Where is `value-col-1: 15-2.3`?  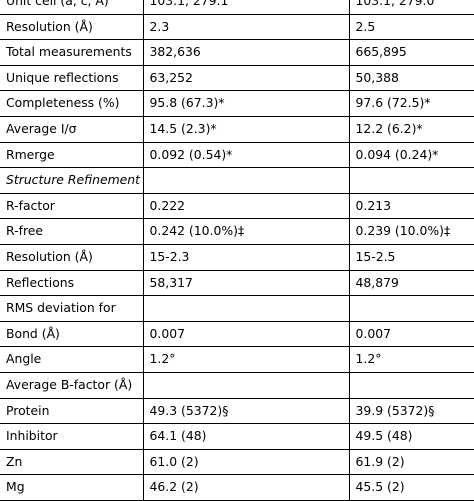
value-col-1: 15-2.3 is located at coordinates (245, 257).